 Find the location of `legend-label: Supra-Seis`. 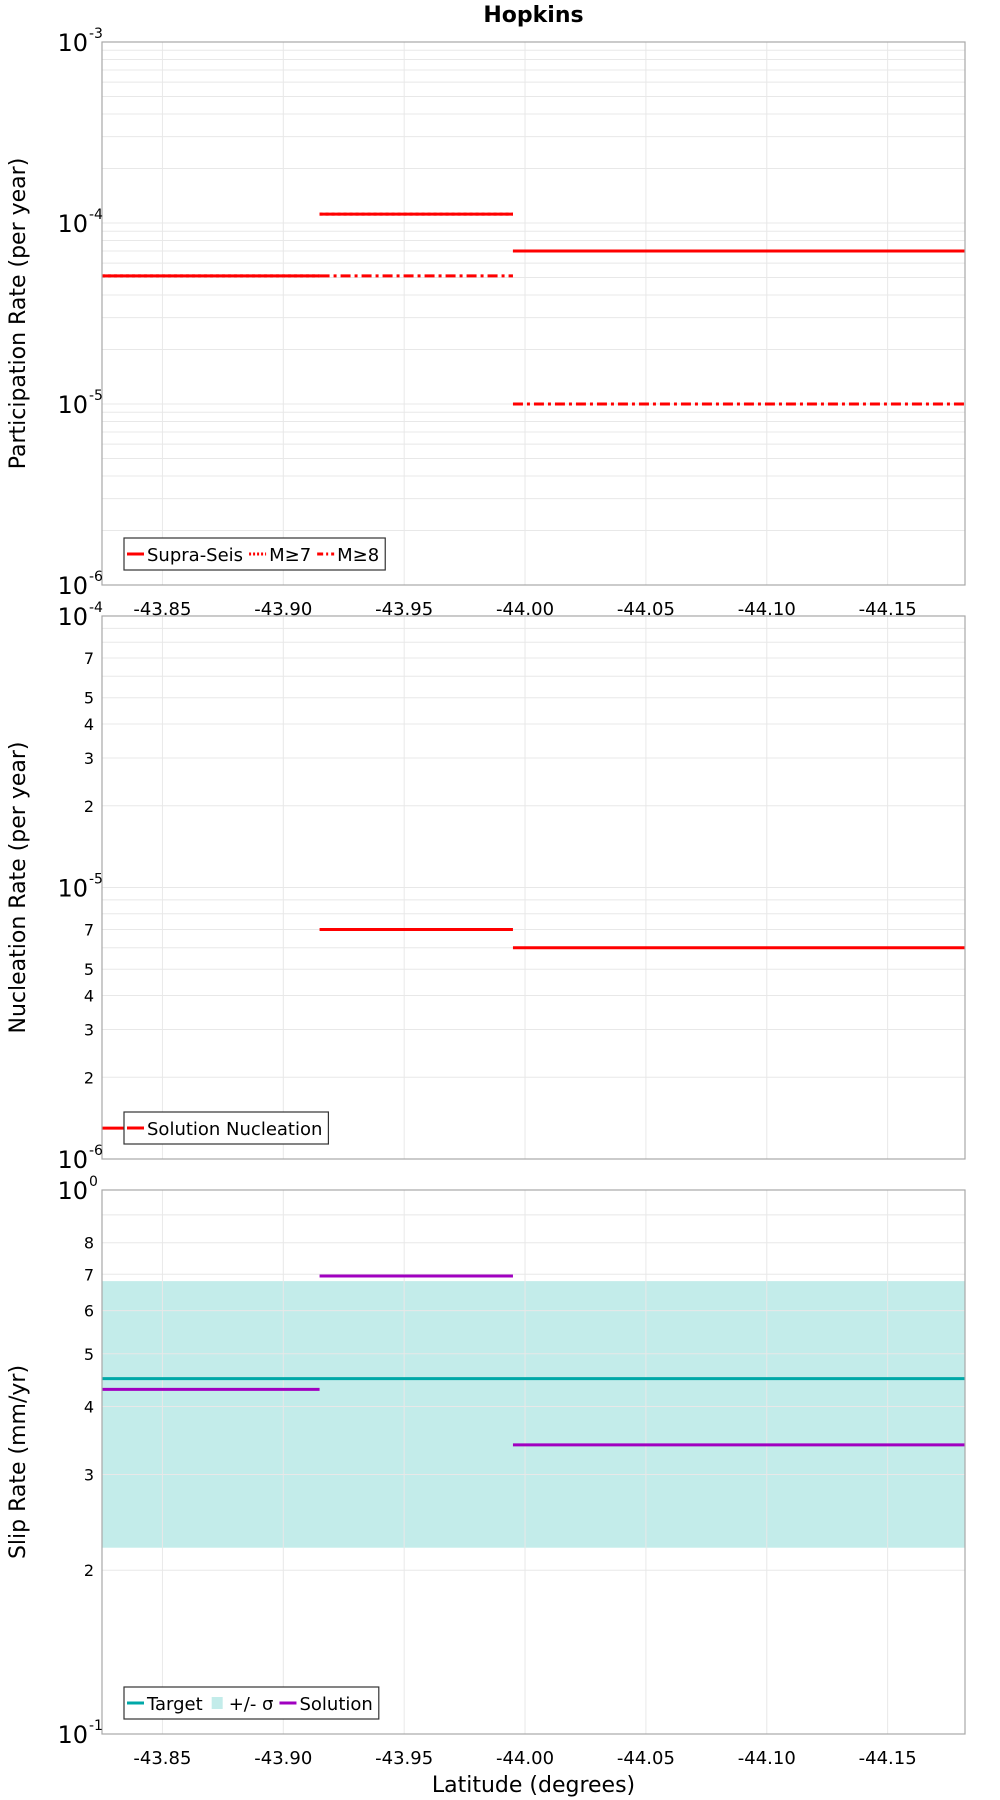

legend-label: Supra-Seis is located at coordinates (195, 555).